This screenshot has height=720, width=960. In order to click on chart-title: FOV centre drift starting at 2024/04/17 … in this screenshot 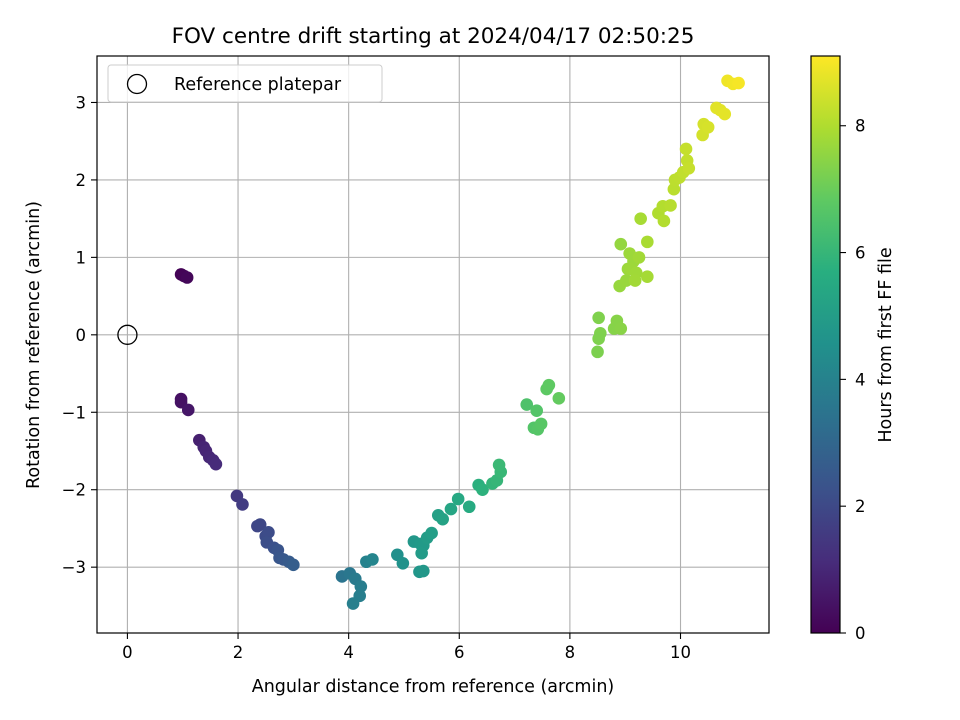, I will do `click(433, 36)`.